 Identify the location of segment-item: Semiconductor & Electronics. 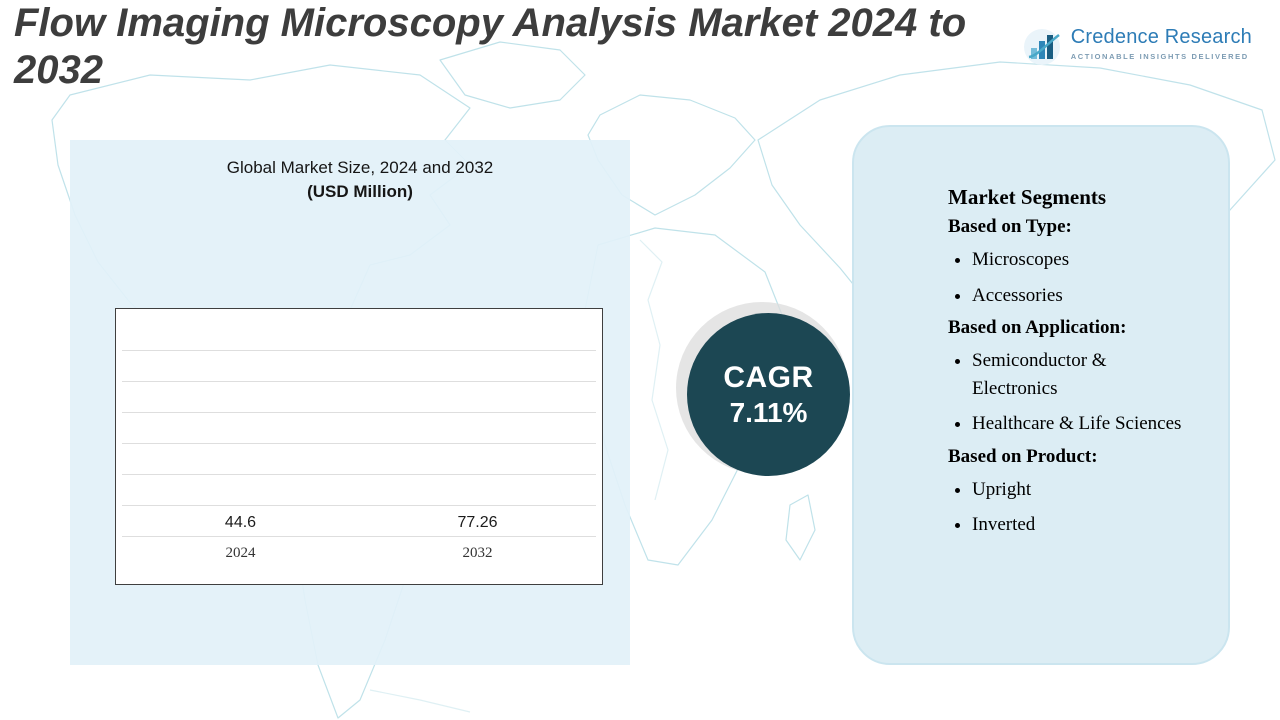
(1081, 374).